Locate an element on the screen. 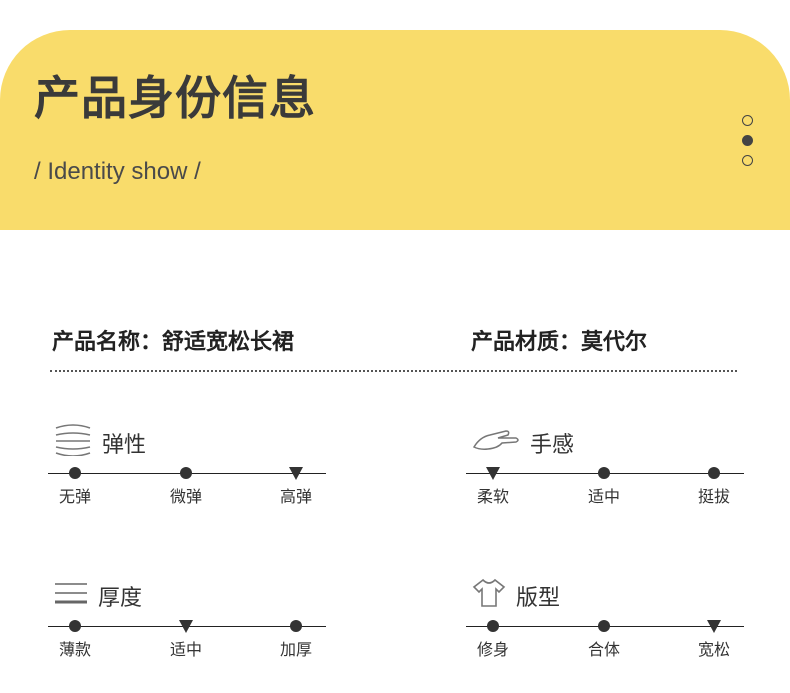 The width and height of the screenshot is (790, 693). option-label: 宽松 is located at coordinates (714, 649).